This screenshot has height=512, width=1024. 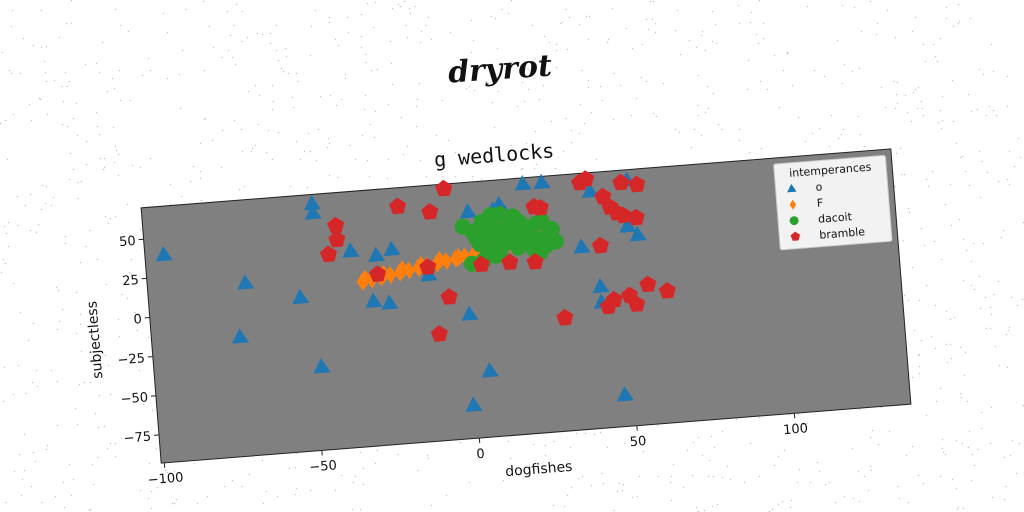 I want to click on legend-label: dacoit, so click(x=835, y=218).